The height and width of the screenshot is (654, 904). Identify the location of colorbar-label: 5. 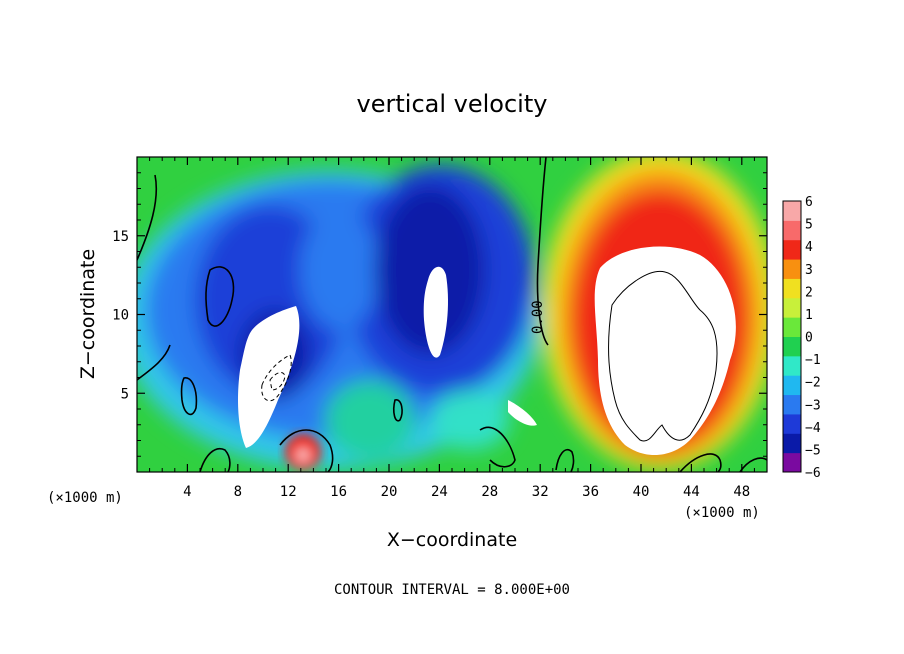
(809, 225).